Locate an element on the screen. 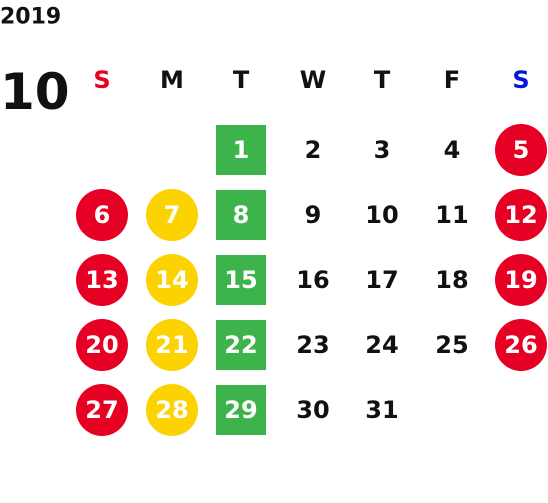 The height and width of the screenshot is (503, 548). day-number: 7 is located at coordinates (172, 215).